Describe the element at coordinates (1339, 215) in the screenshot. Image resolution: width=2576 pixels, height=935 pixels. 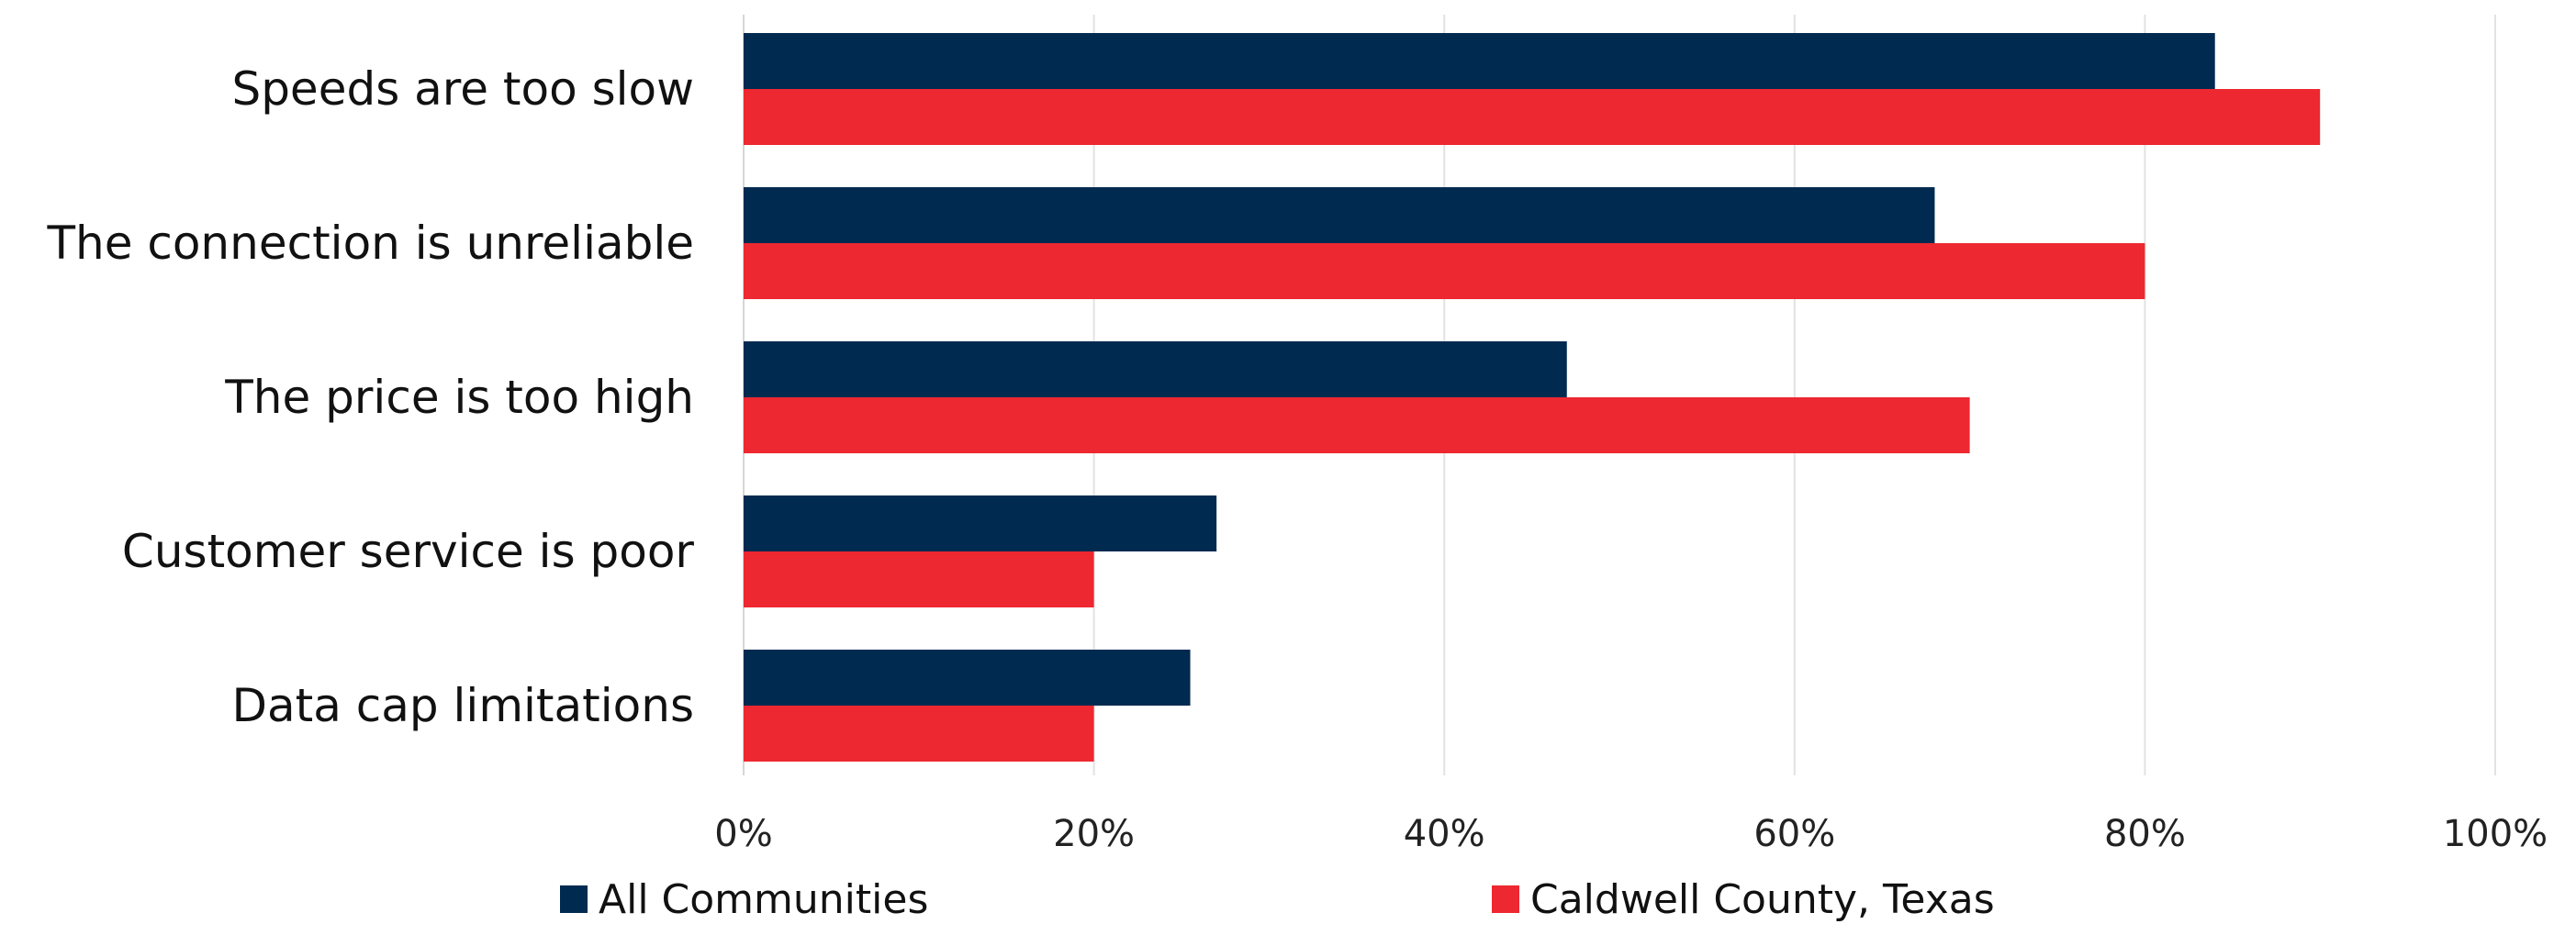
I see `bar-all-communities-the-connection-is-unreliable` at that location.